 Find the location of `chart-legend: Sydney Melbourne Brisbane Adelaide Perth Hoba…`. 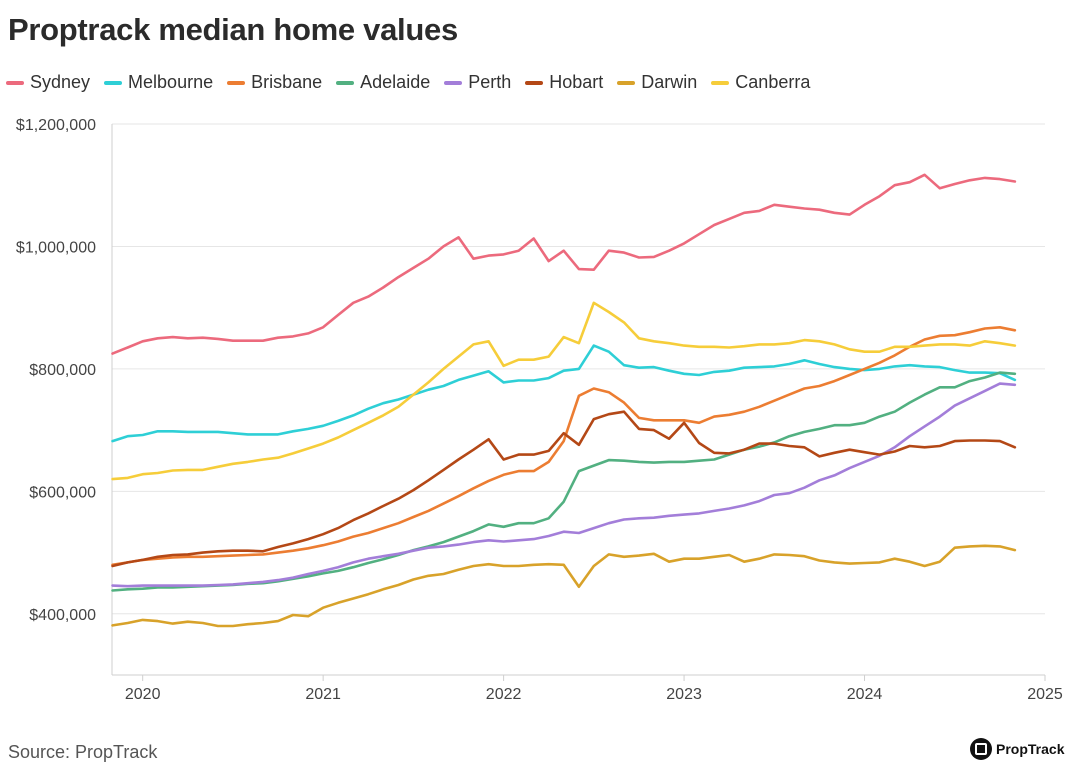

chart-legend: Sydney Melbourne Brisbane Adelaide Perth Hoba… is located at coordinates (415, 82).